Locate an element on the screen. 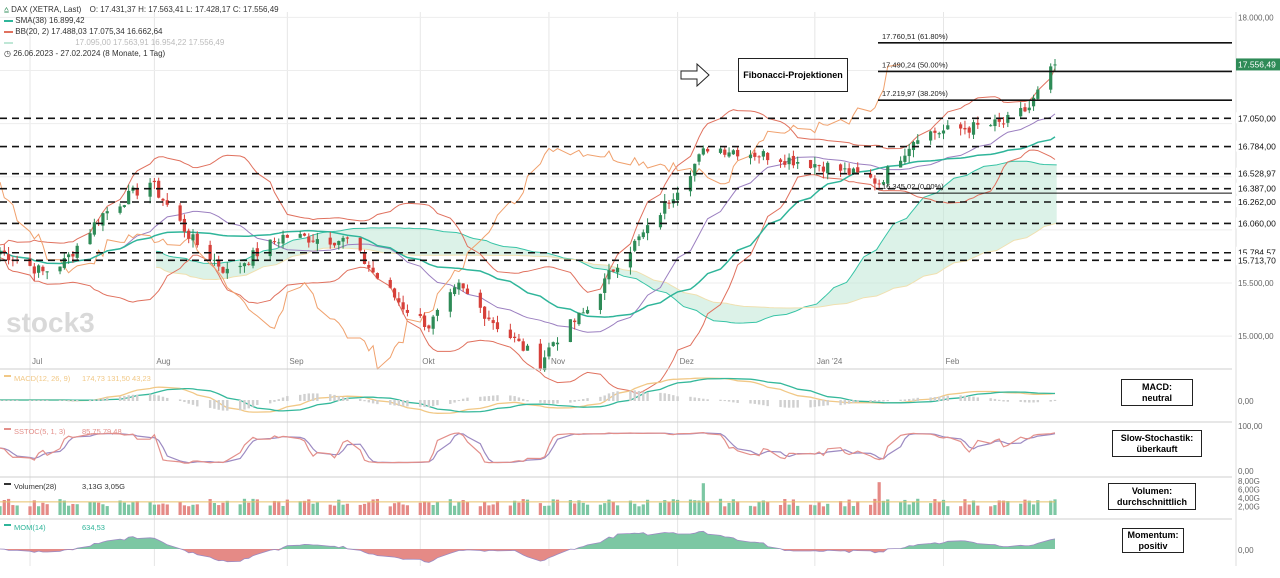 The image size is (1280, 578). month-label: Nov is located at coordinates (558, 361).